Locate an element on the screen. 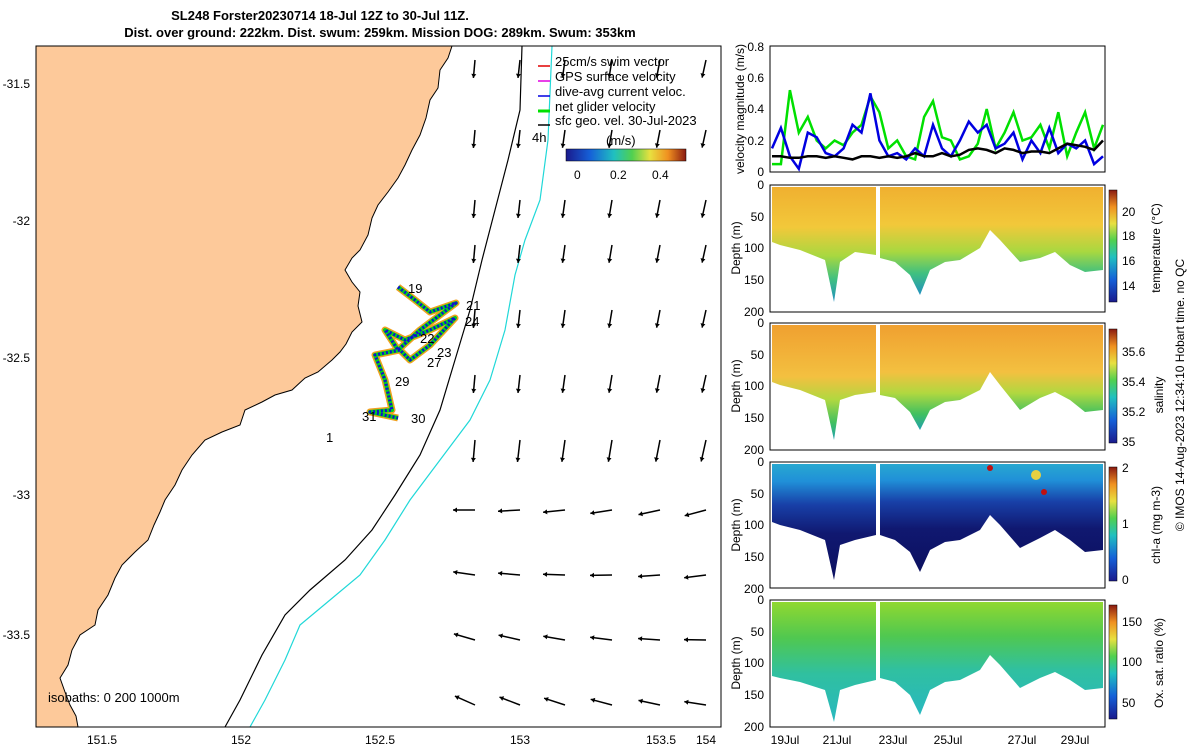  colorbar-tick: 1 is located at coordinates (1125, 524).